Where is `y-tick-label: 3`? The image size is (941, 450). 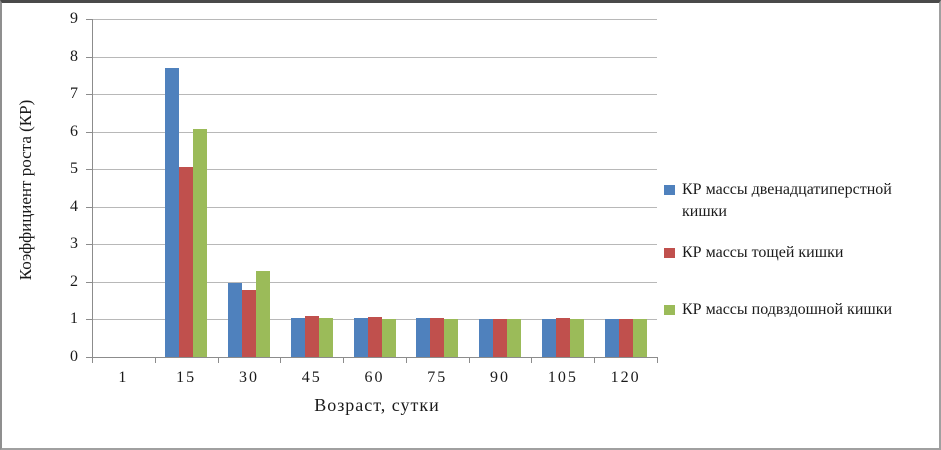
y-tick-label: 3 is located at coordinates (74, 244).